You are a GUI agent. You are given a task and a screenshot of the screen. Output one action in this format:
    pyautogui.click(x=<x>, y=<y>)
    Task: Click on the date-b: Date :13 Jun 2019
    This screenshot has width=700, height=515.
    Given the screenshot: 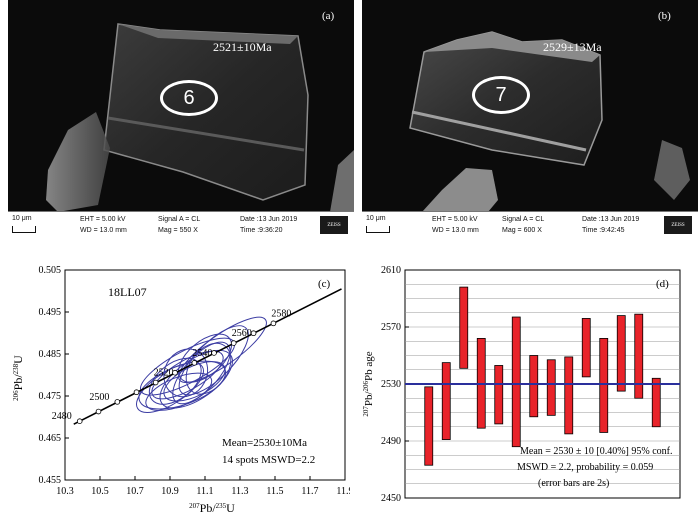 What is the action you would take?
    pyautogui.click(x=611, y=219)
    